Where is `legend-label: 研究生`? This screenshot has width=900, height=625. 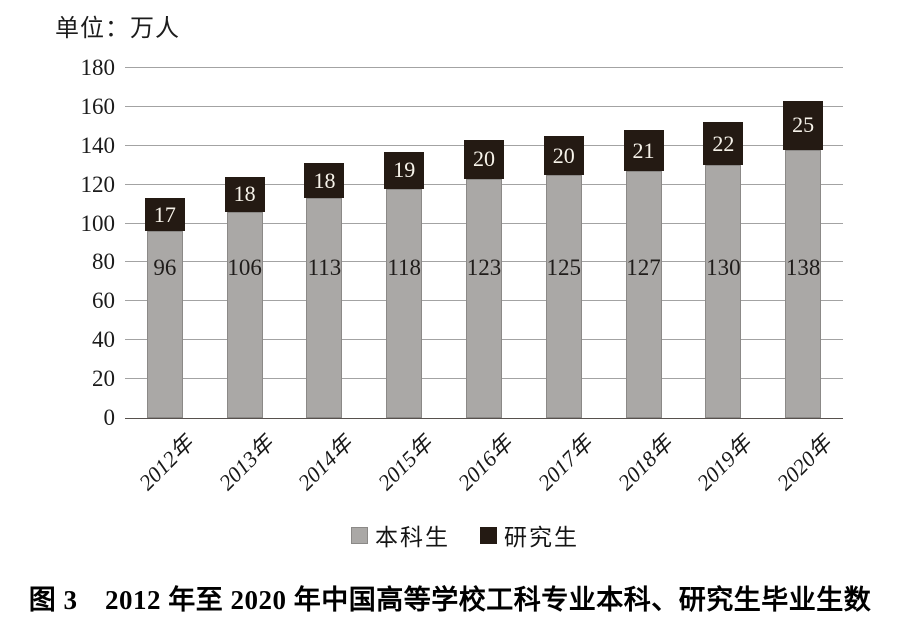 legend-label: 研究生 is located at coordinates (541, 537).